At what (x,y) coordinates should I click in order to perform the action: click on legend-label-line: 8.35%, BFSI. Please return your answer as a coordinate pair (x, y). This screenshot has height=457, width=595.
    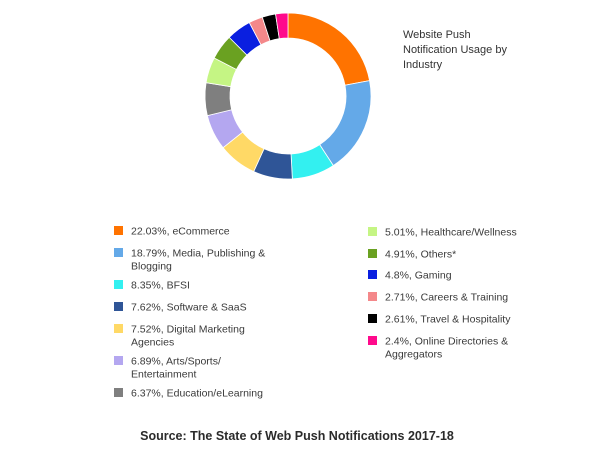
    Looking at the image, I should click on (160, 286).